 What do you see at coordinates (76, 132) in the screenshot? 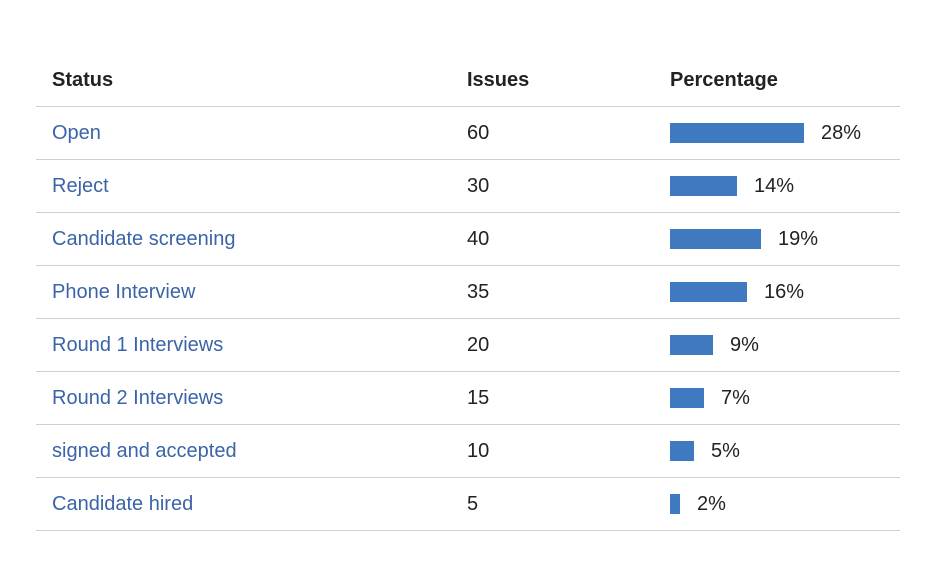
I see `status-link: Open` at bounding box center [76, 132].